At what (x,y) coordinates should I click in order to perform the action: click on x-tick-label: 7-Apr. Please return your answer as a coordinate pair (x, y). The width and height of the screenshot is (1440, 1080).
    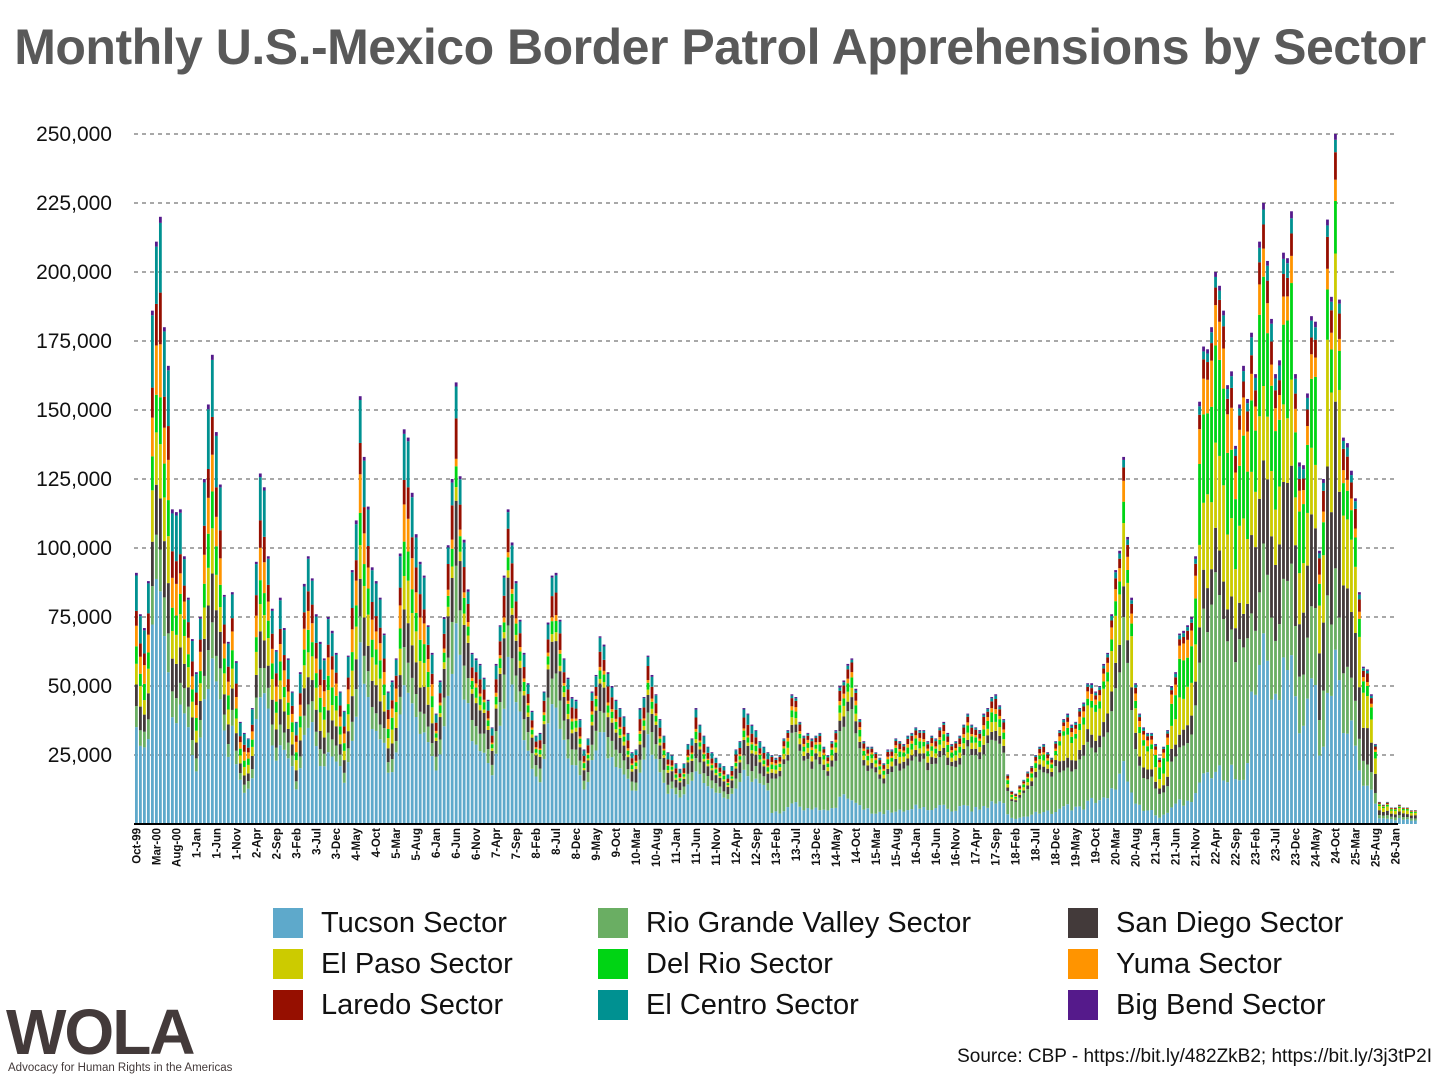
    Looking at the image, I should click on (497, 842).